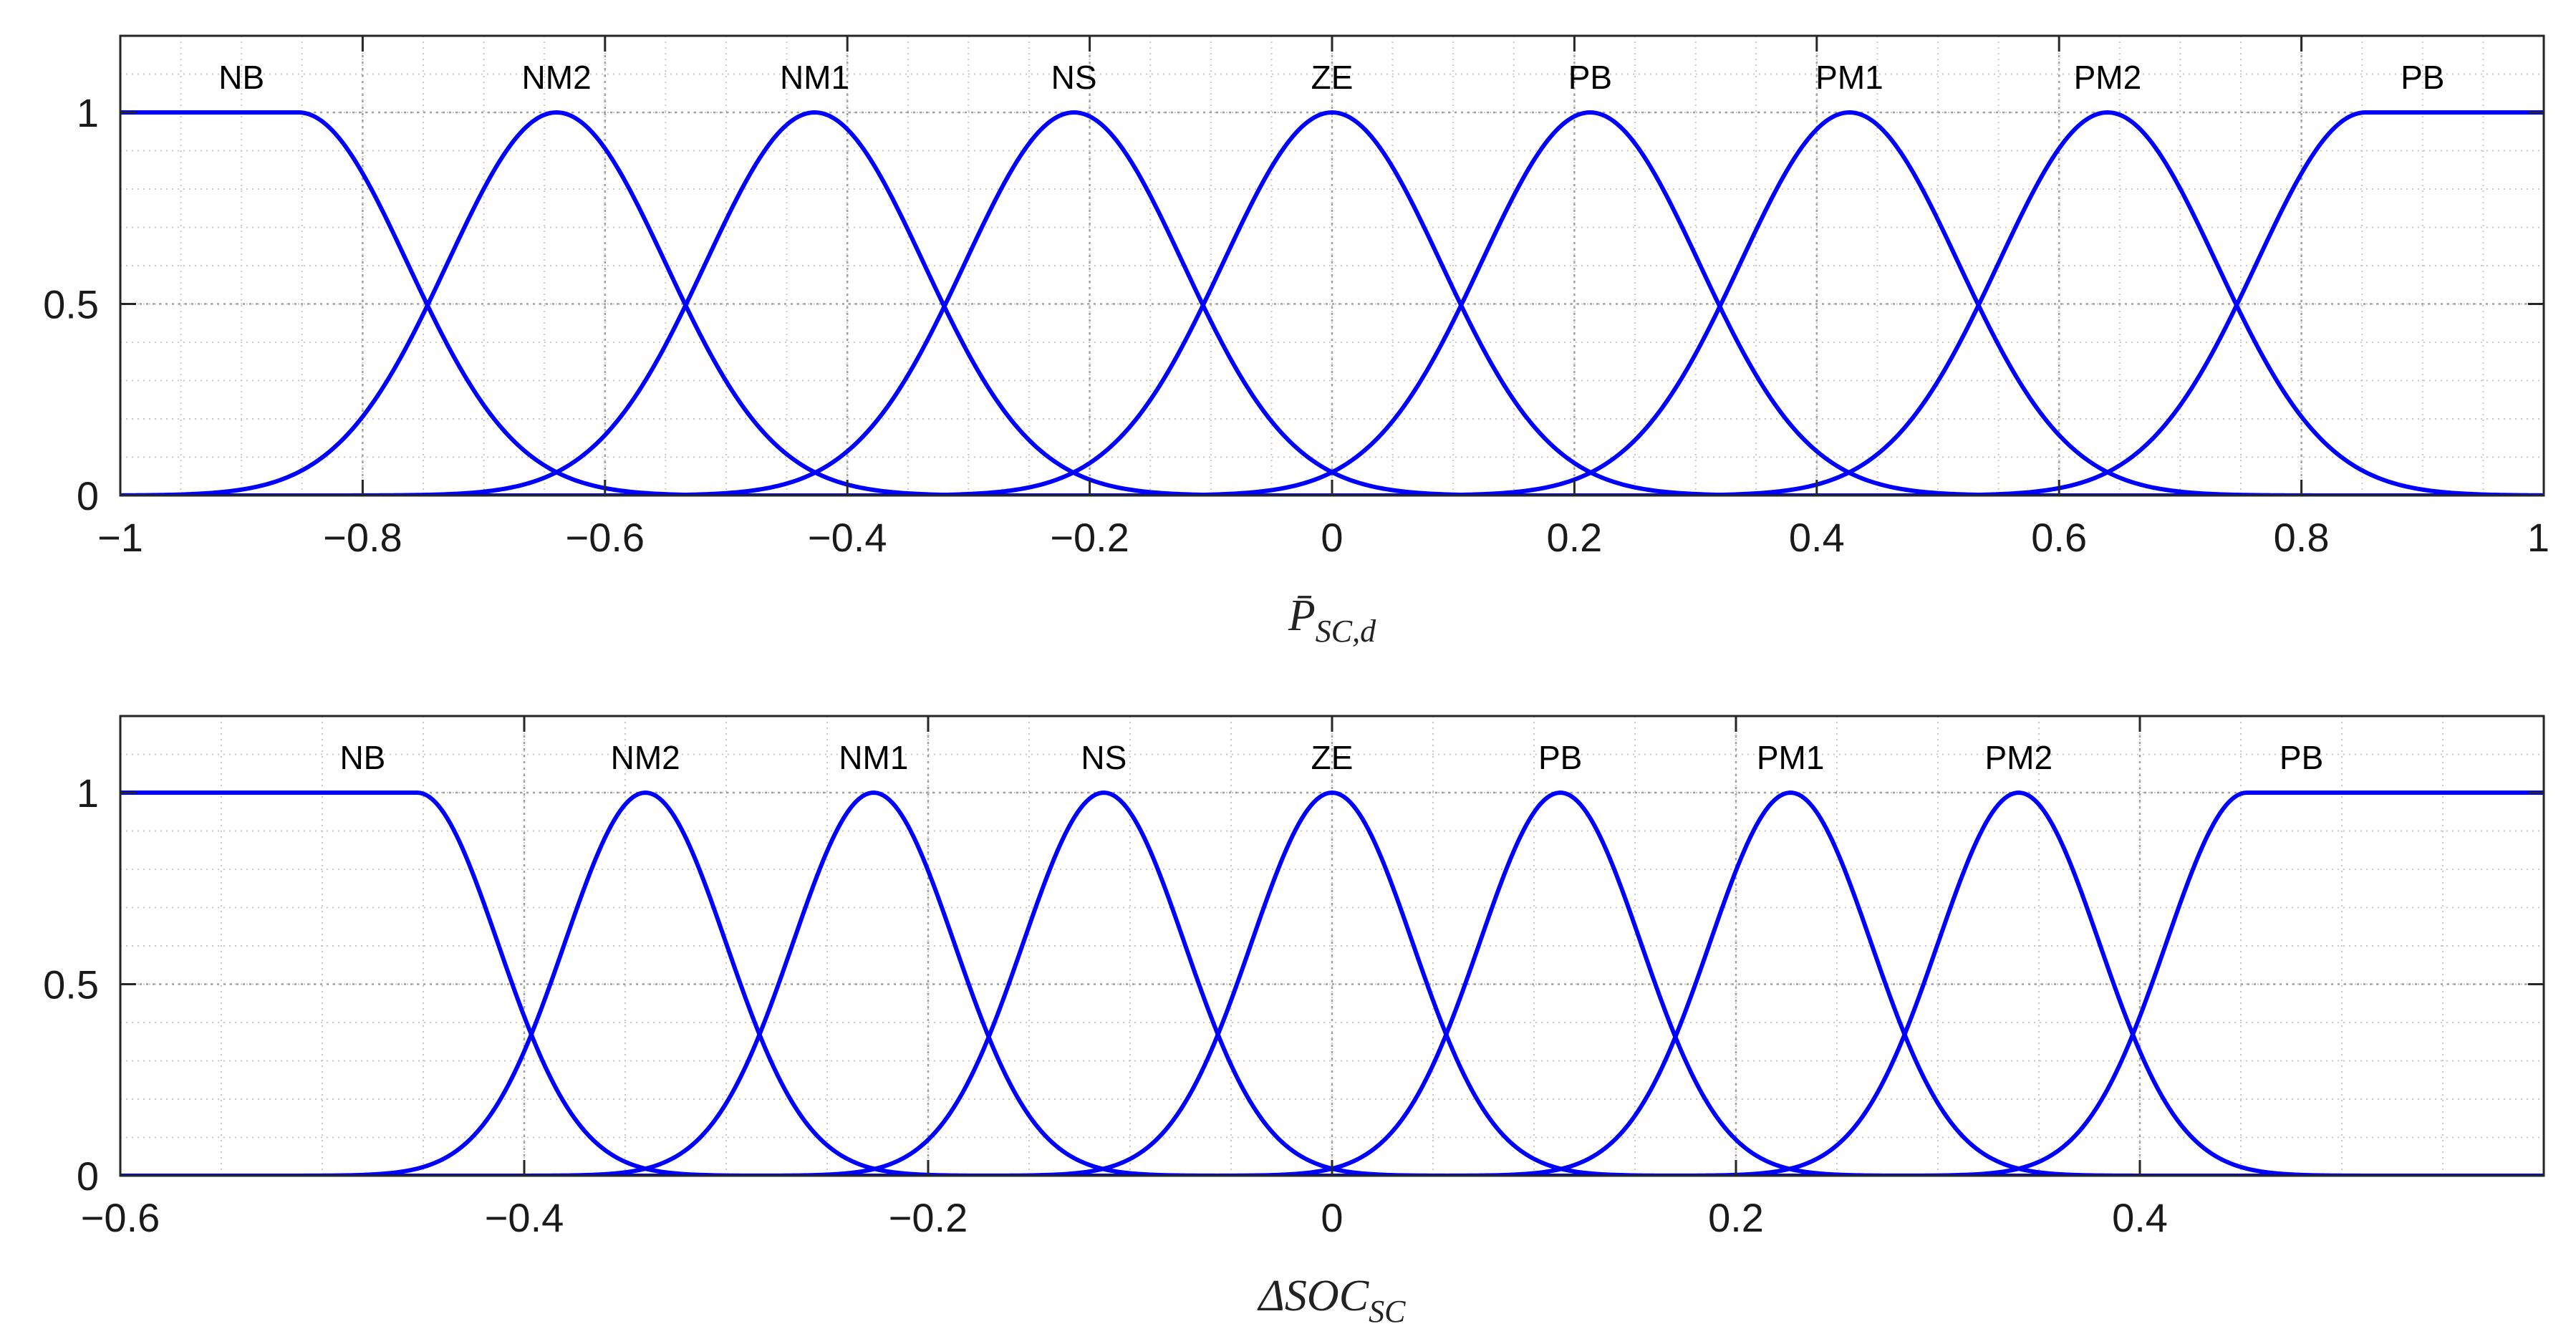 The image size is (2576, 1344). Describe the element at coordinates (2302, 537) in the screenshot. I see `x-tick-label: 0.8` at that location.